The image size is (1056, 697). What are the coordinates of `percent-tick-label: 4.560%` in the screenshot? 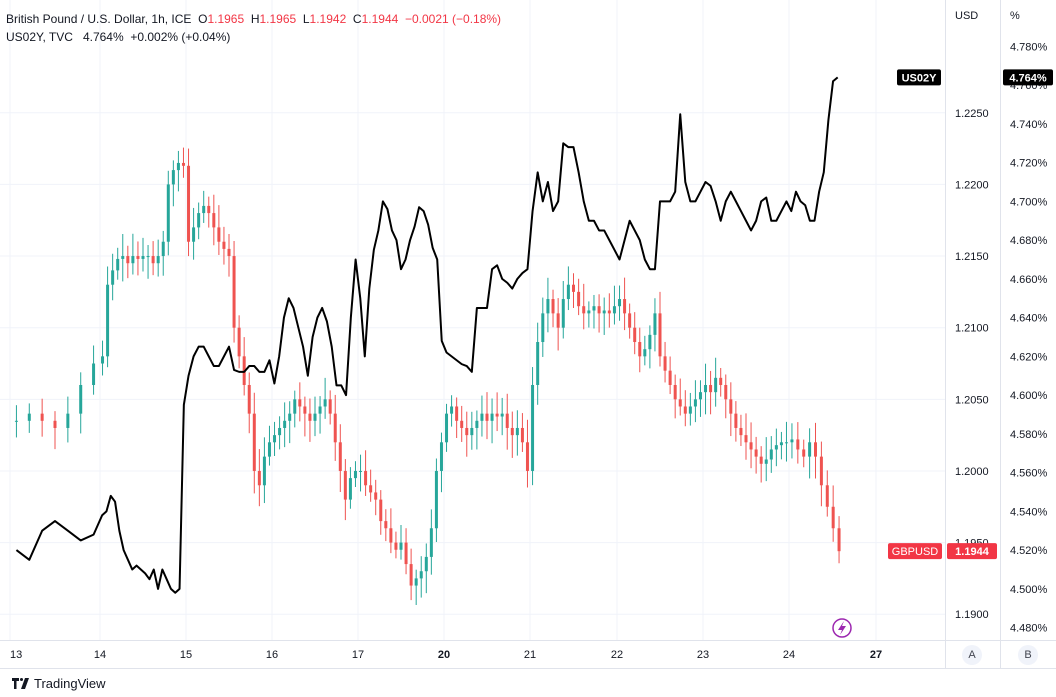 It's located at (1029, 474).